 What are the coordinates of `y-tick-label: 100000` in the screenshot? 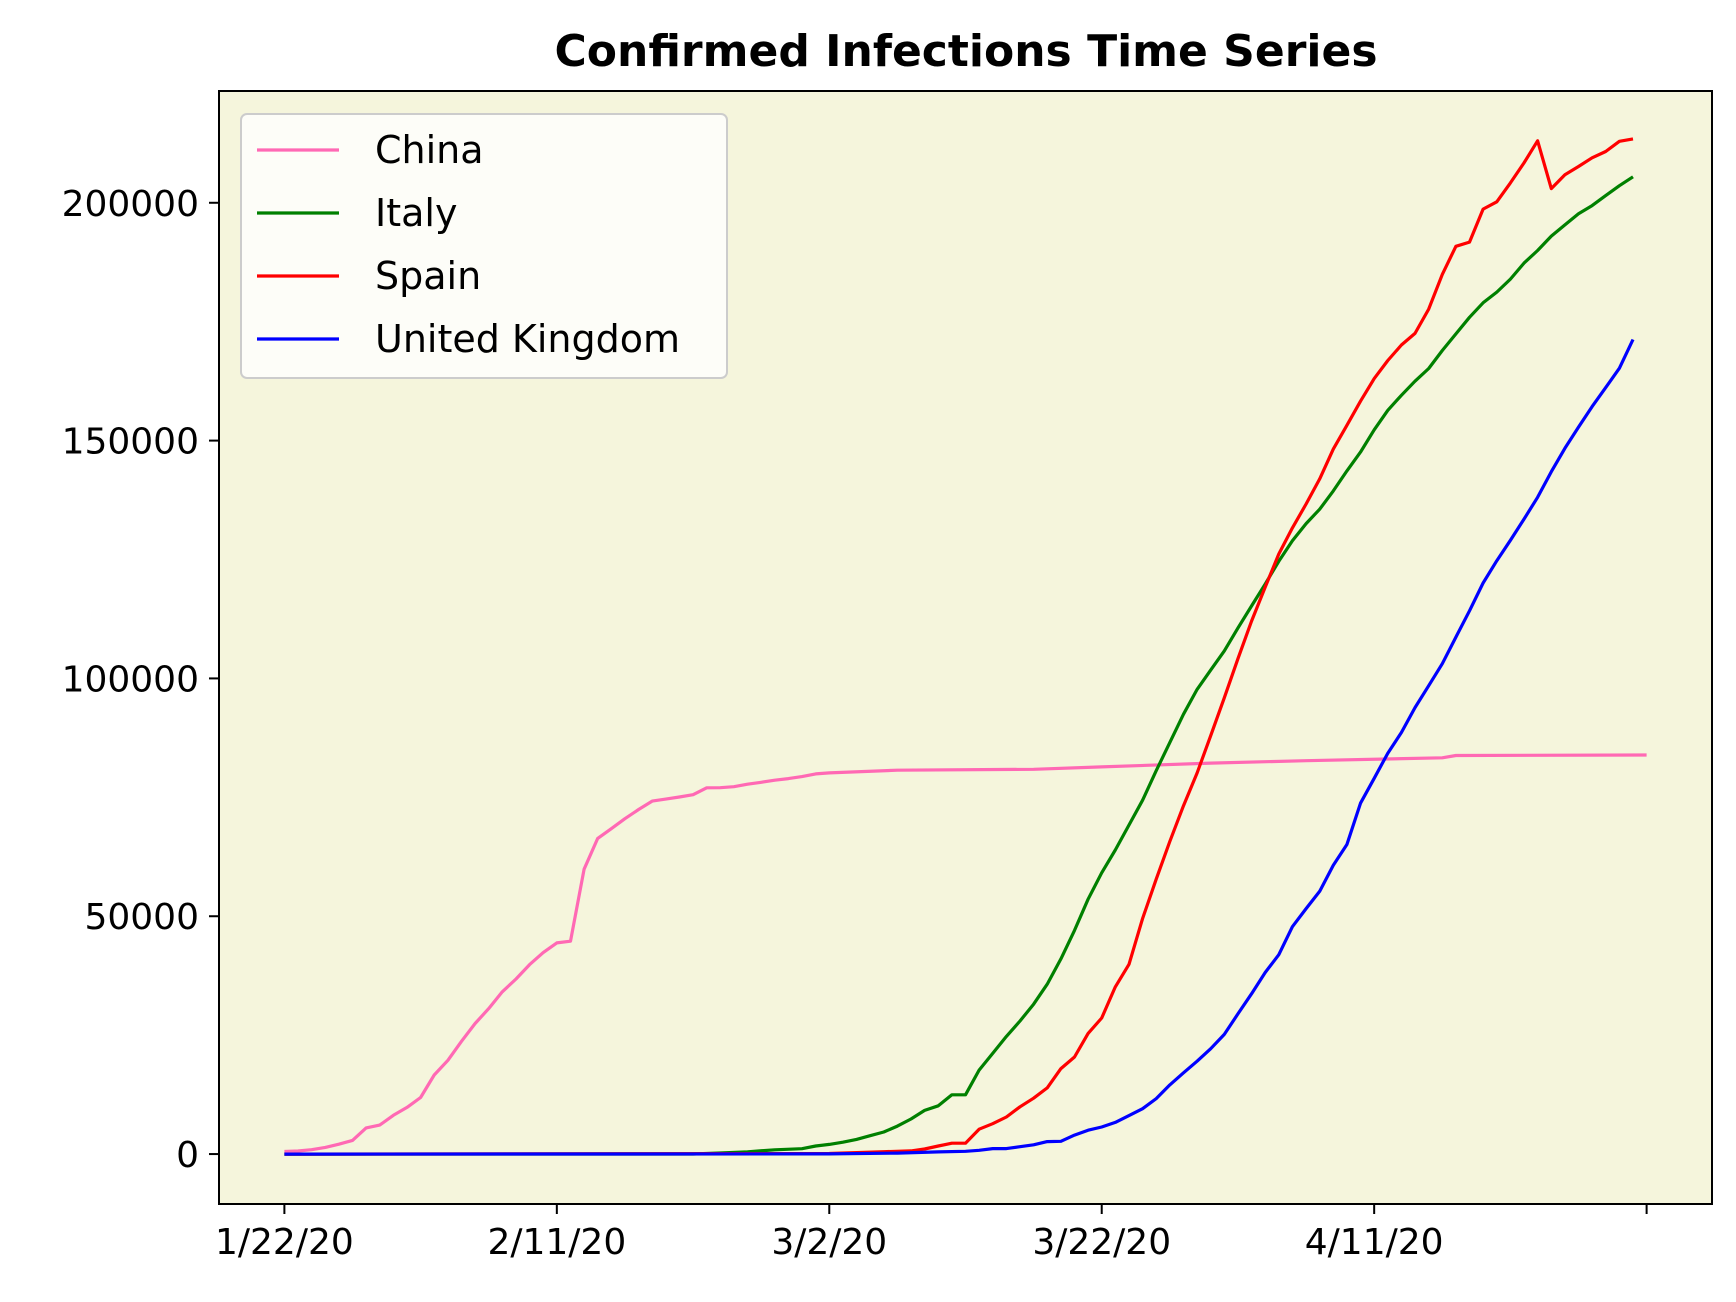 It's located at (130, 679).